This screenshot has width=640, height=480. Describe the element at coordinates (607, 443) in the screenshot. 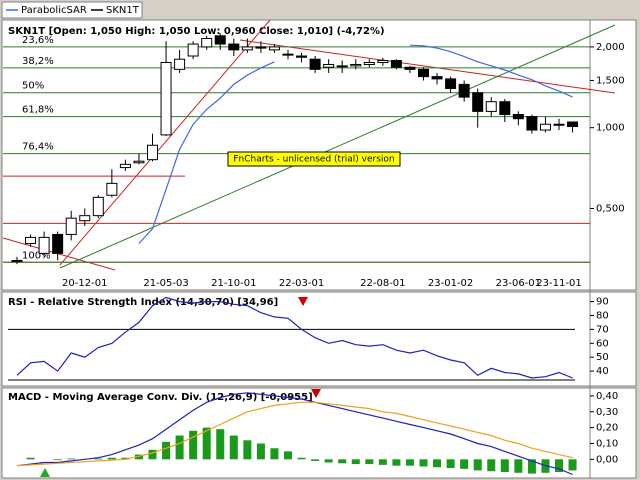

I see `y-tick-label: 0,10` at that location.